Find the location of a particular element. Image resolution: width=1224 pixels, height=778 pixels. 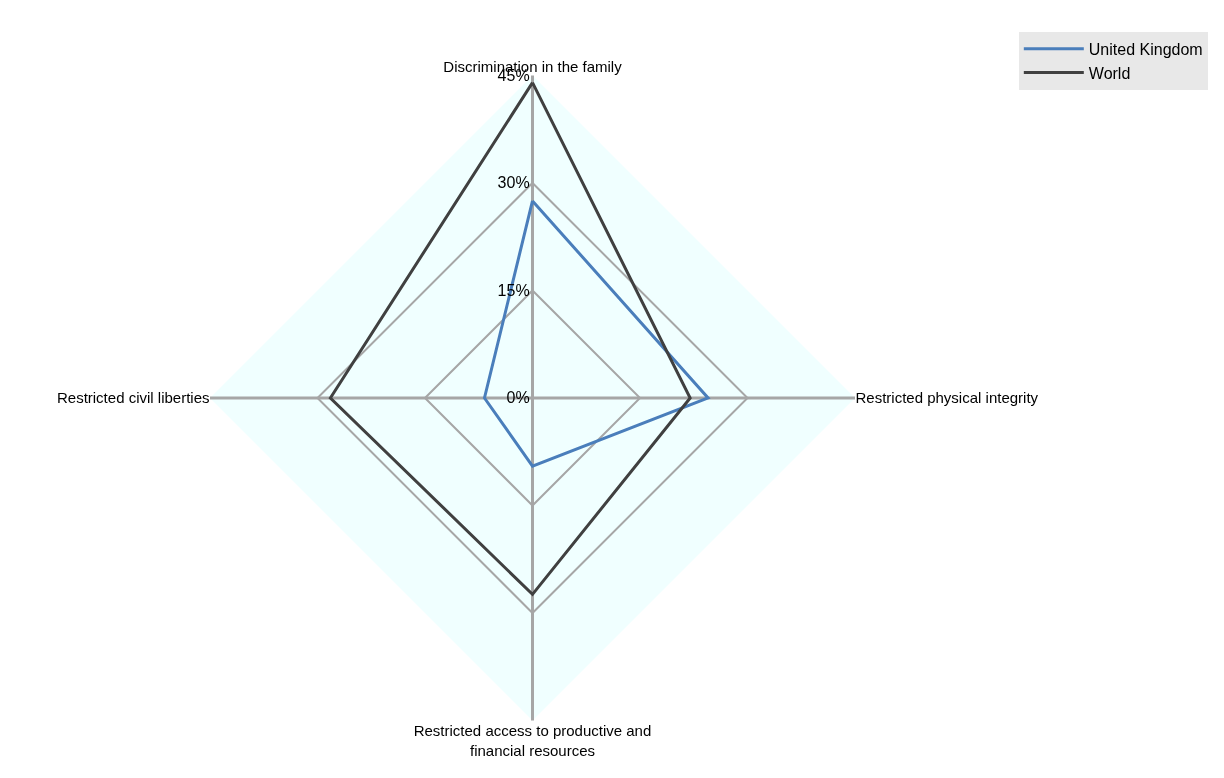

legend-label: World is located at coordinates (1109, 73).